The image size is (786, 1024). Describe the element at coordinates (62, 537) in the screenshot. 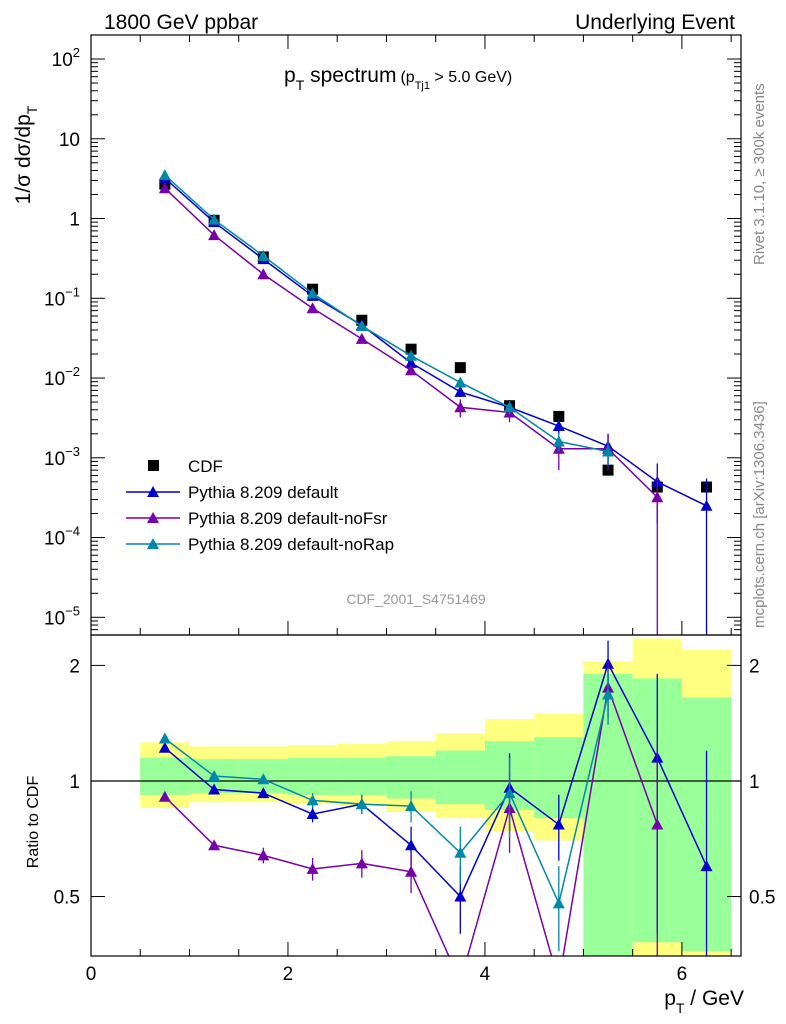

I see `y-tick-label: 10⁻⁴` at that location.